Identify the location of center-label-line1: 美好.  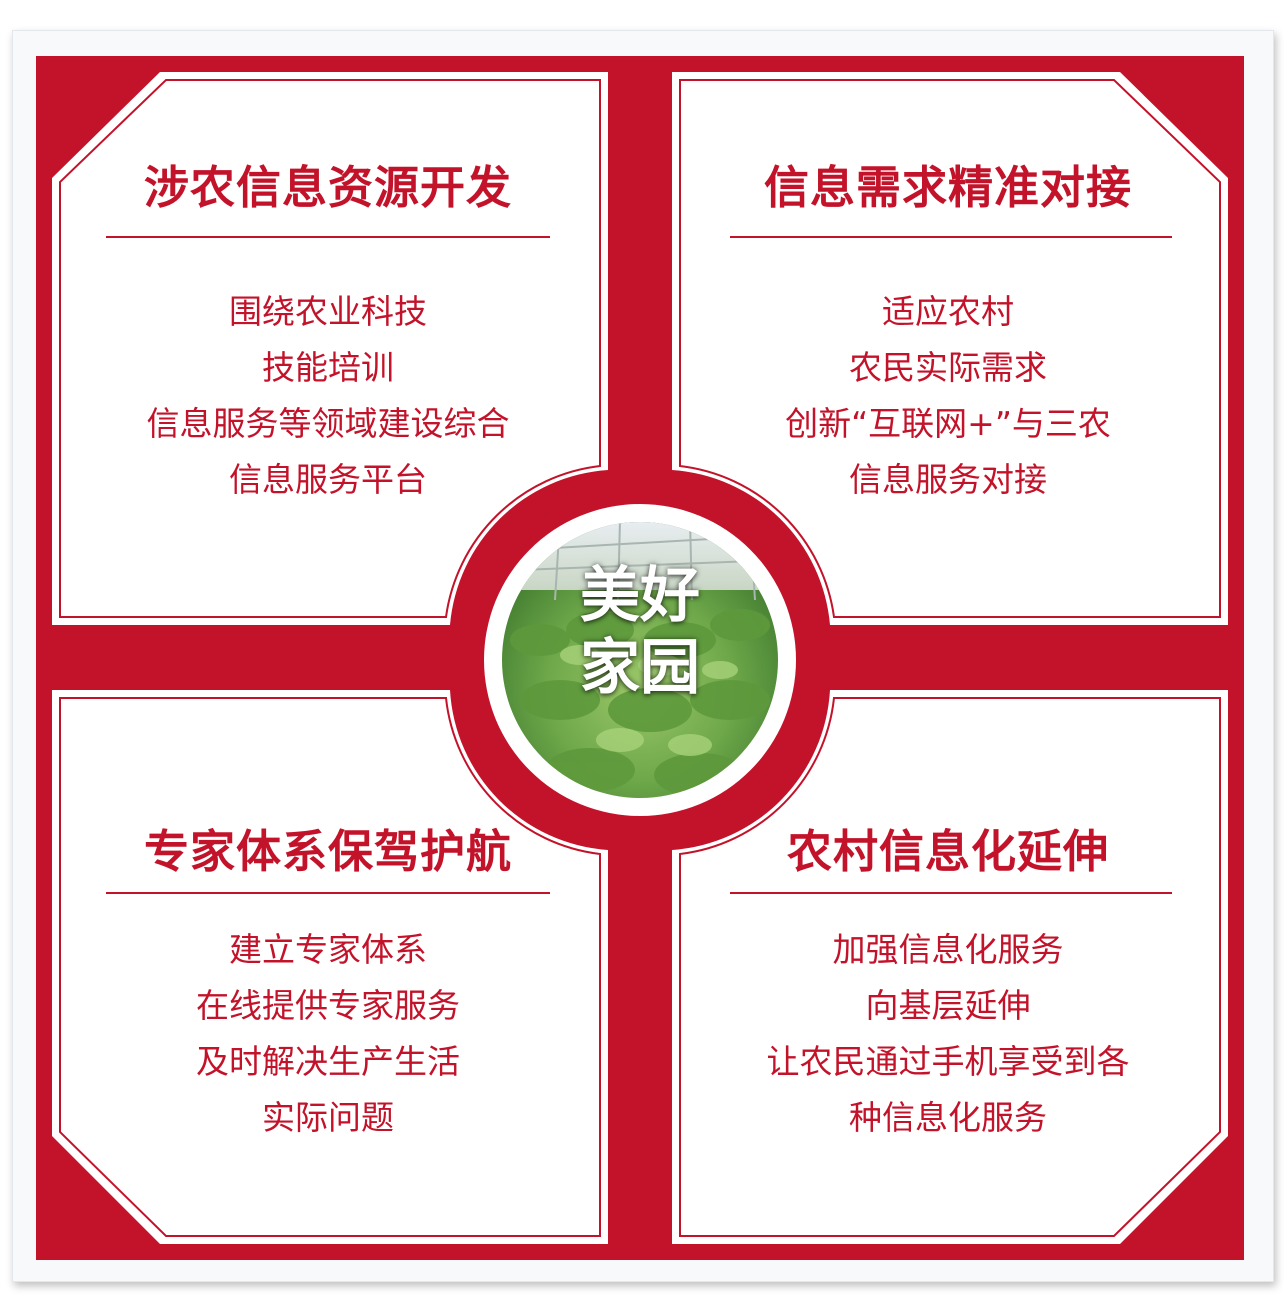
(640, 596).